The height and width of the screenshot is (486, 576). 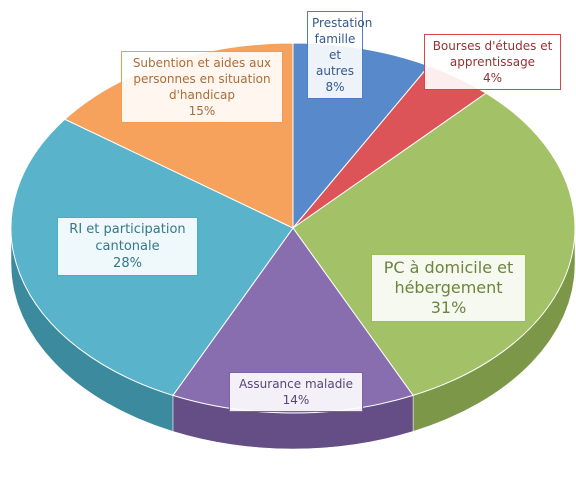 I want to click on slice-label: RI et participation cantonale 28%, so click(x=127, y=246).